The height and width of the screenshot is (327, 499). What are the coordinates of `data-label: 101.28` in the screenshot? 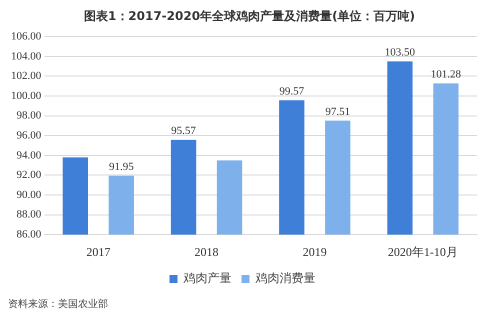 It's located at (446, 74).